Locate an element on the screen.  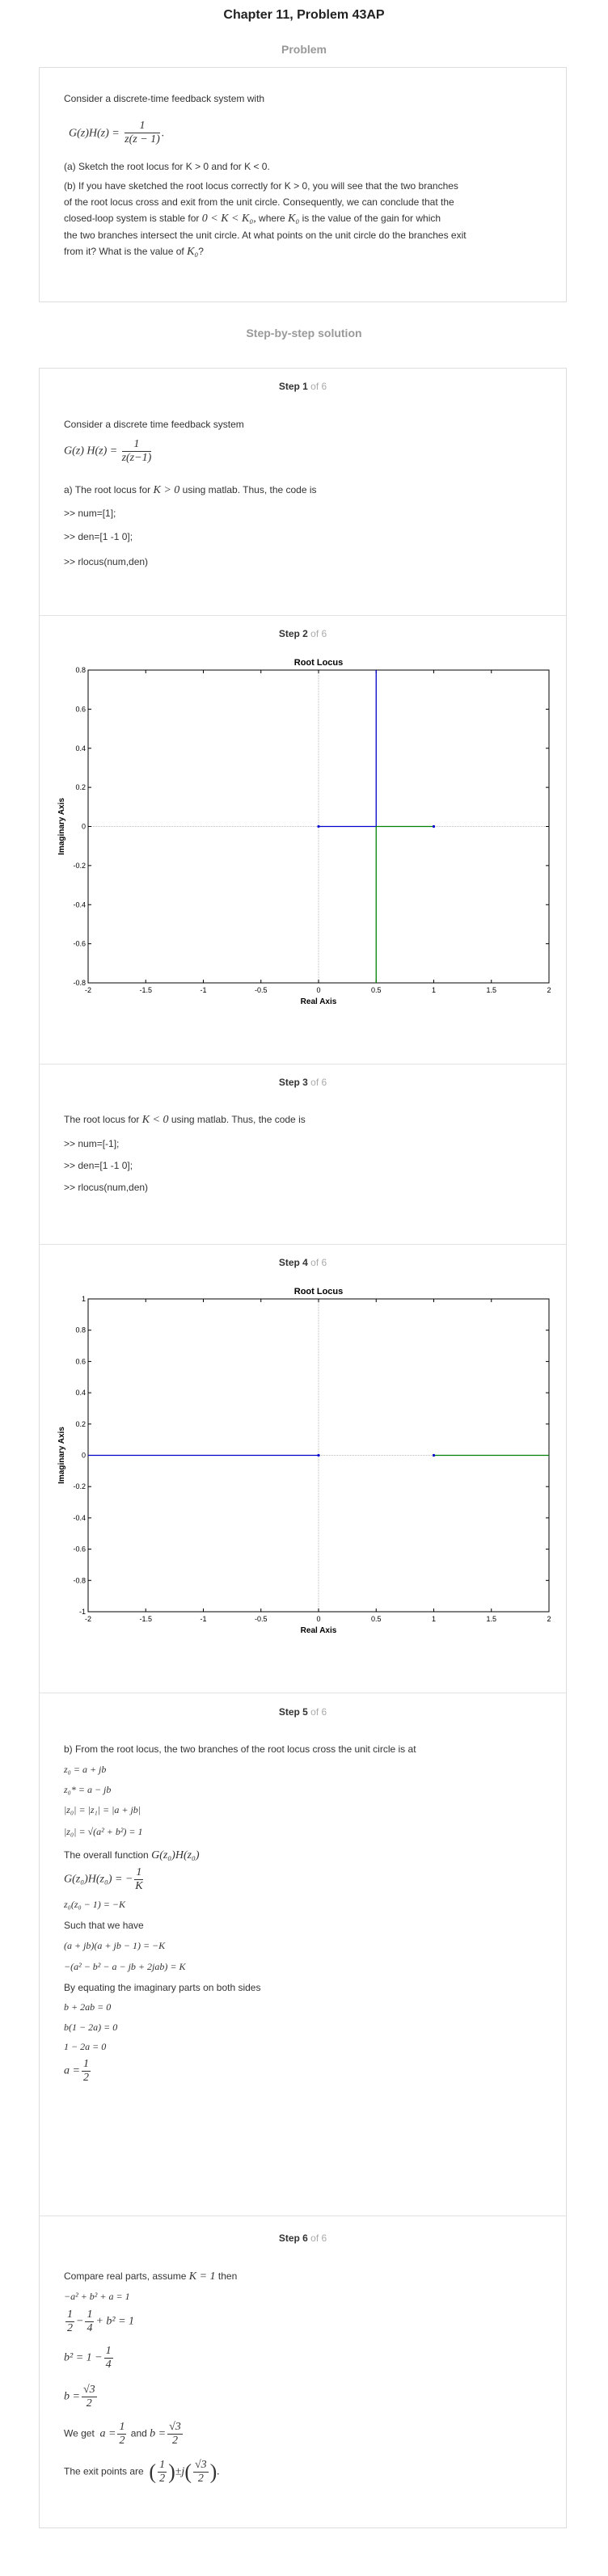
step1-equation: G(z) H(z) = 1 z(z−1) is located at coordinates (108, 452).